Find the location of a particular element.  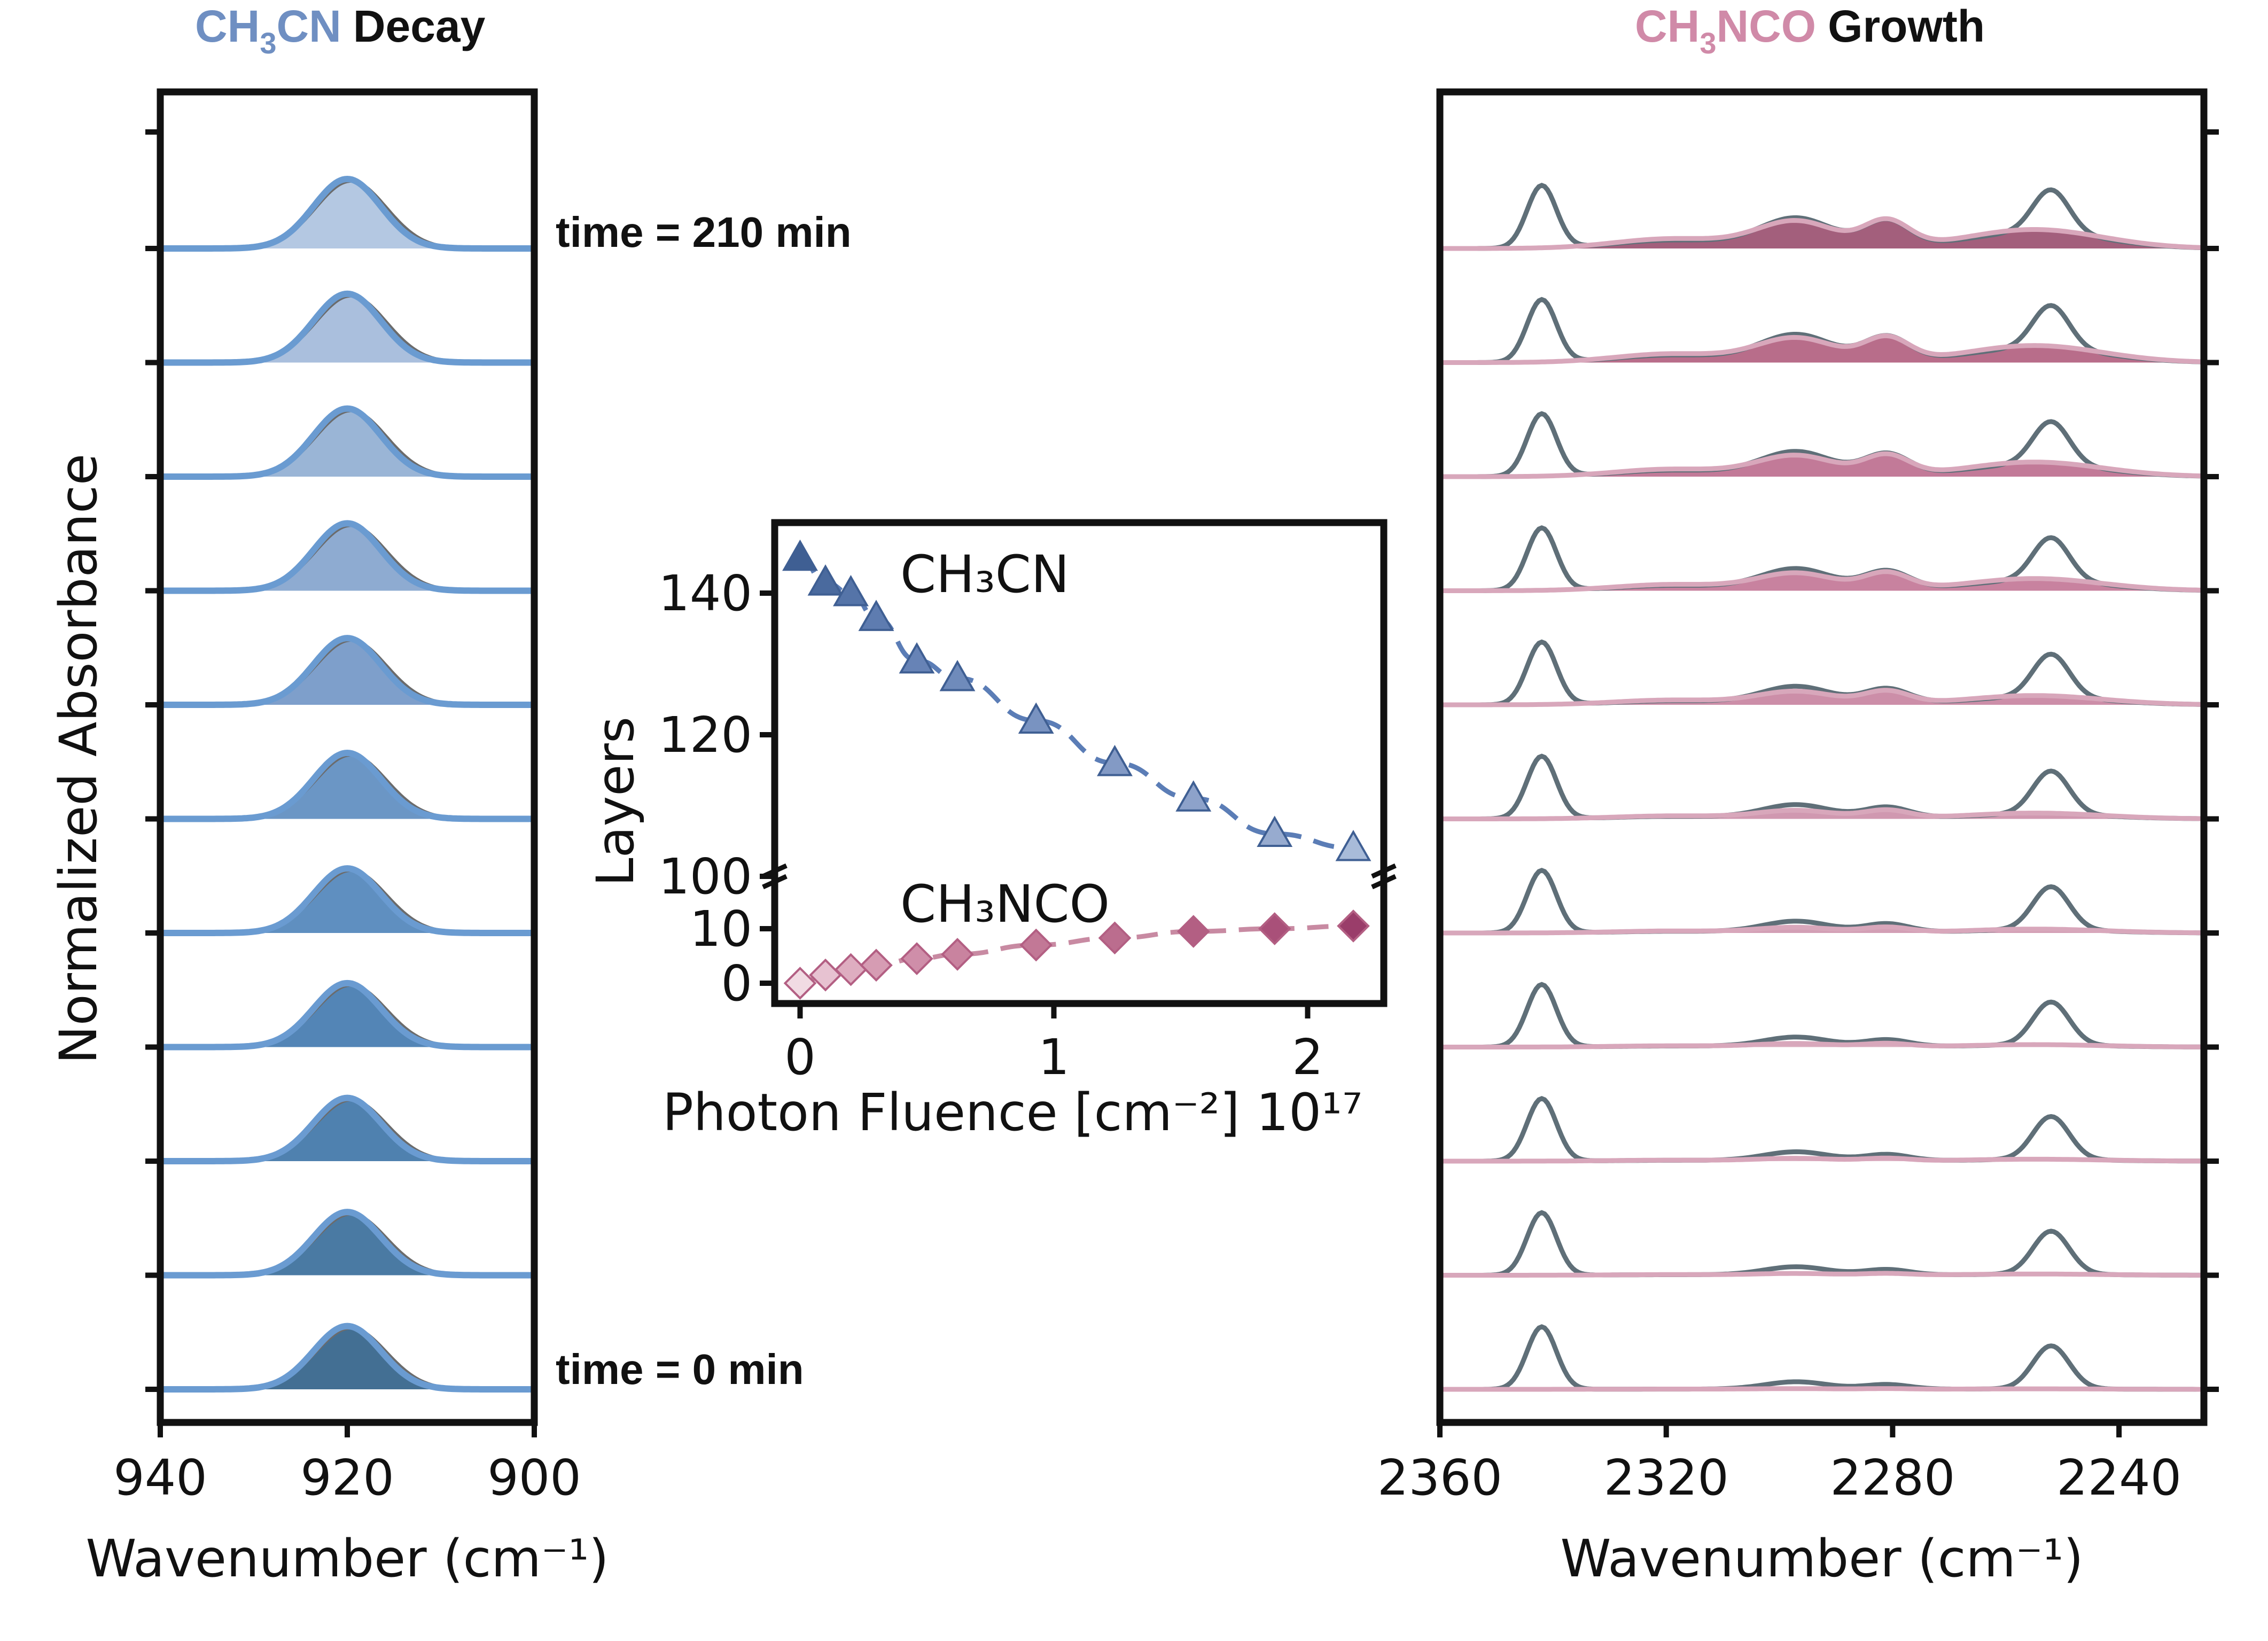

inset-series-label-ch3cn: CH₃CN is located at coordinates (985, 574).